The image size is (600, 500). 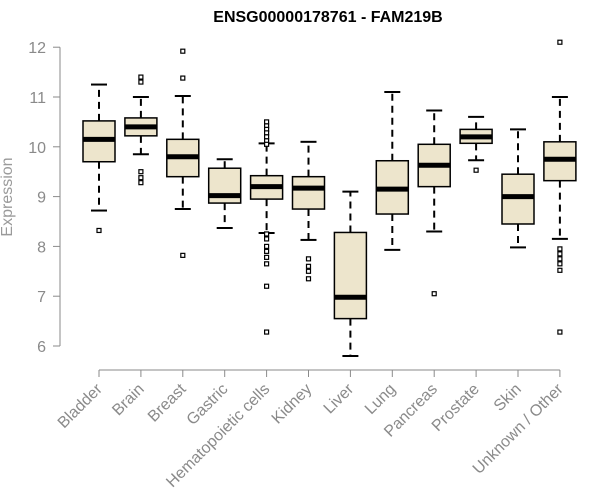 I want to click on y-tick-label: 10, so click(x=37, y=148).